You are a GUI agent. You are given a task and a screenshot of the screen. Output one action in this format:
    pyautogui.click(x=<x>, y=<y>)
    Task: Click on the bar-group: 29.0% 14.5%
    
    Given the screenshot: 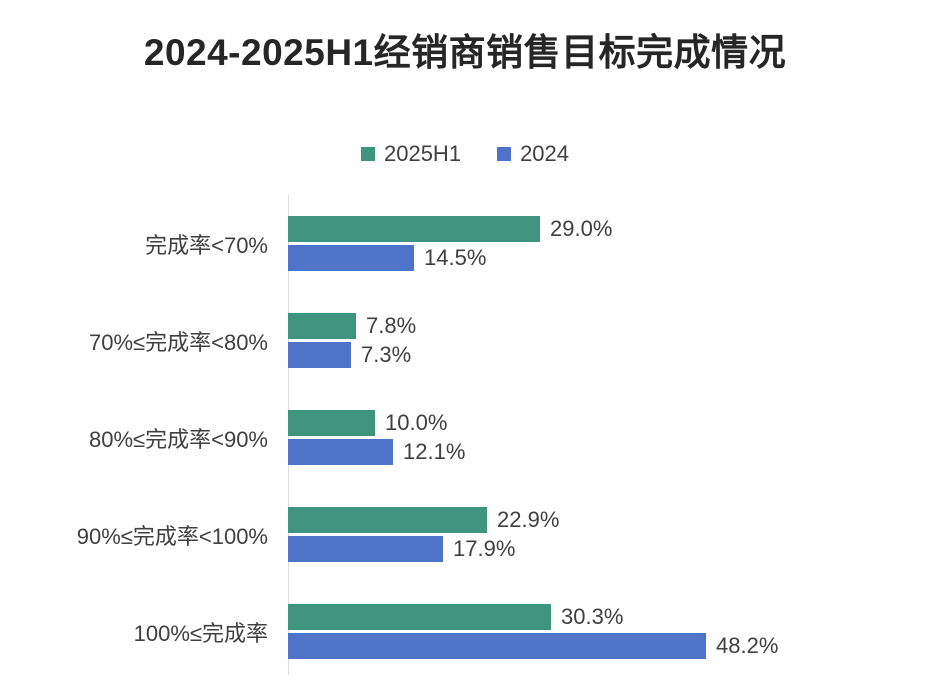 What is the action you would take?
    pyautogui.click(x=609, y=243)
    